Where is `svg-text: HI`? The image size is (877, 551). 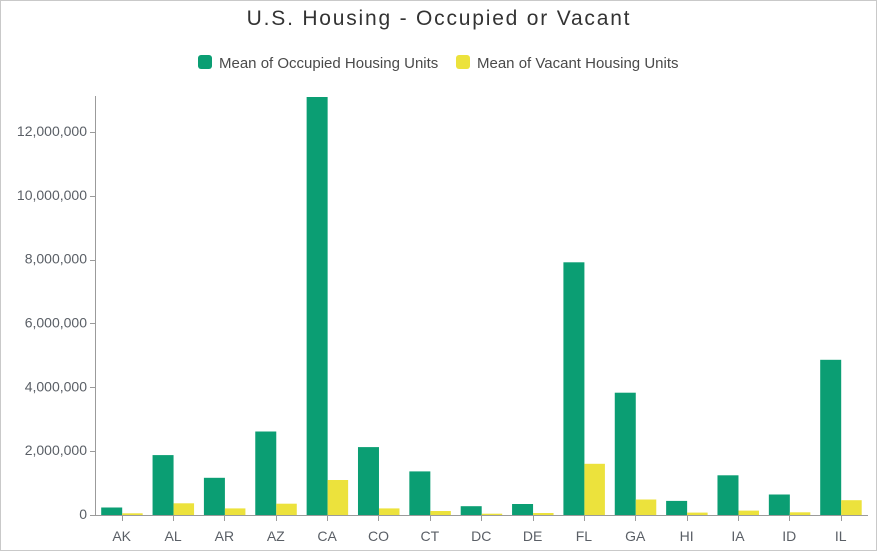 svg-text: HI is located at coordinates (687, 536).